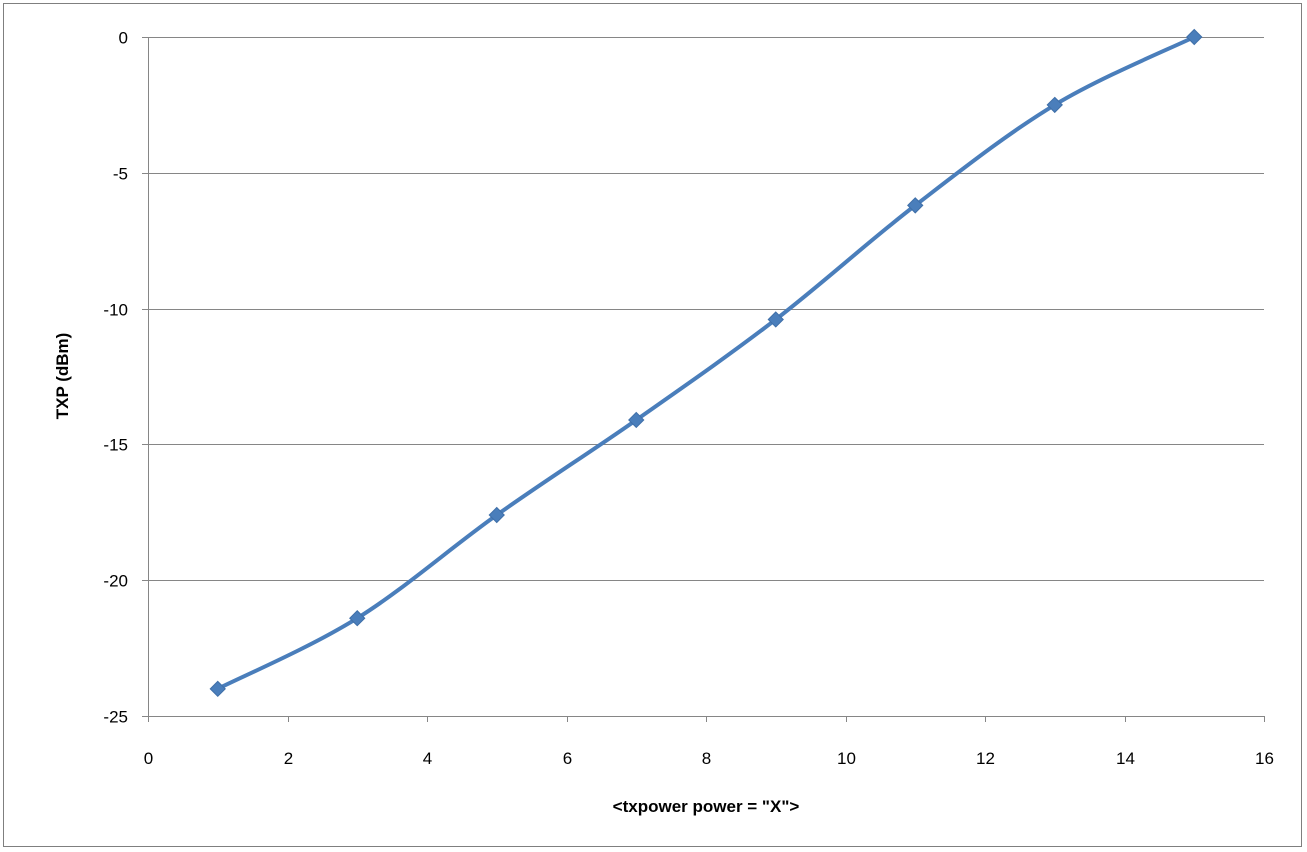  Describe the element at coordinates (846, 758) in the screenshot. I see `x-tick-label-5: 10` at that location.